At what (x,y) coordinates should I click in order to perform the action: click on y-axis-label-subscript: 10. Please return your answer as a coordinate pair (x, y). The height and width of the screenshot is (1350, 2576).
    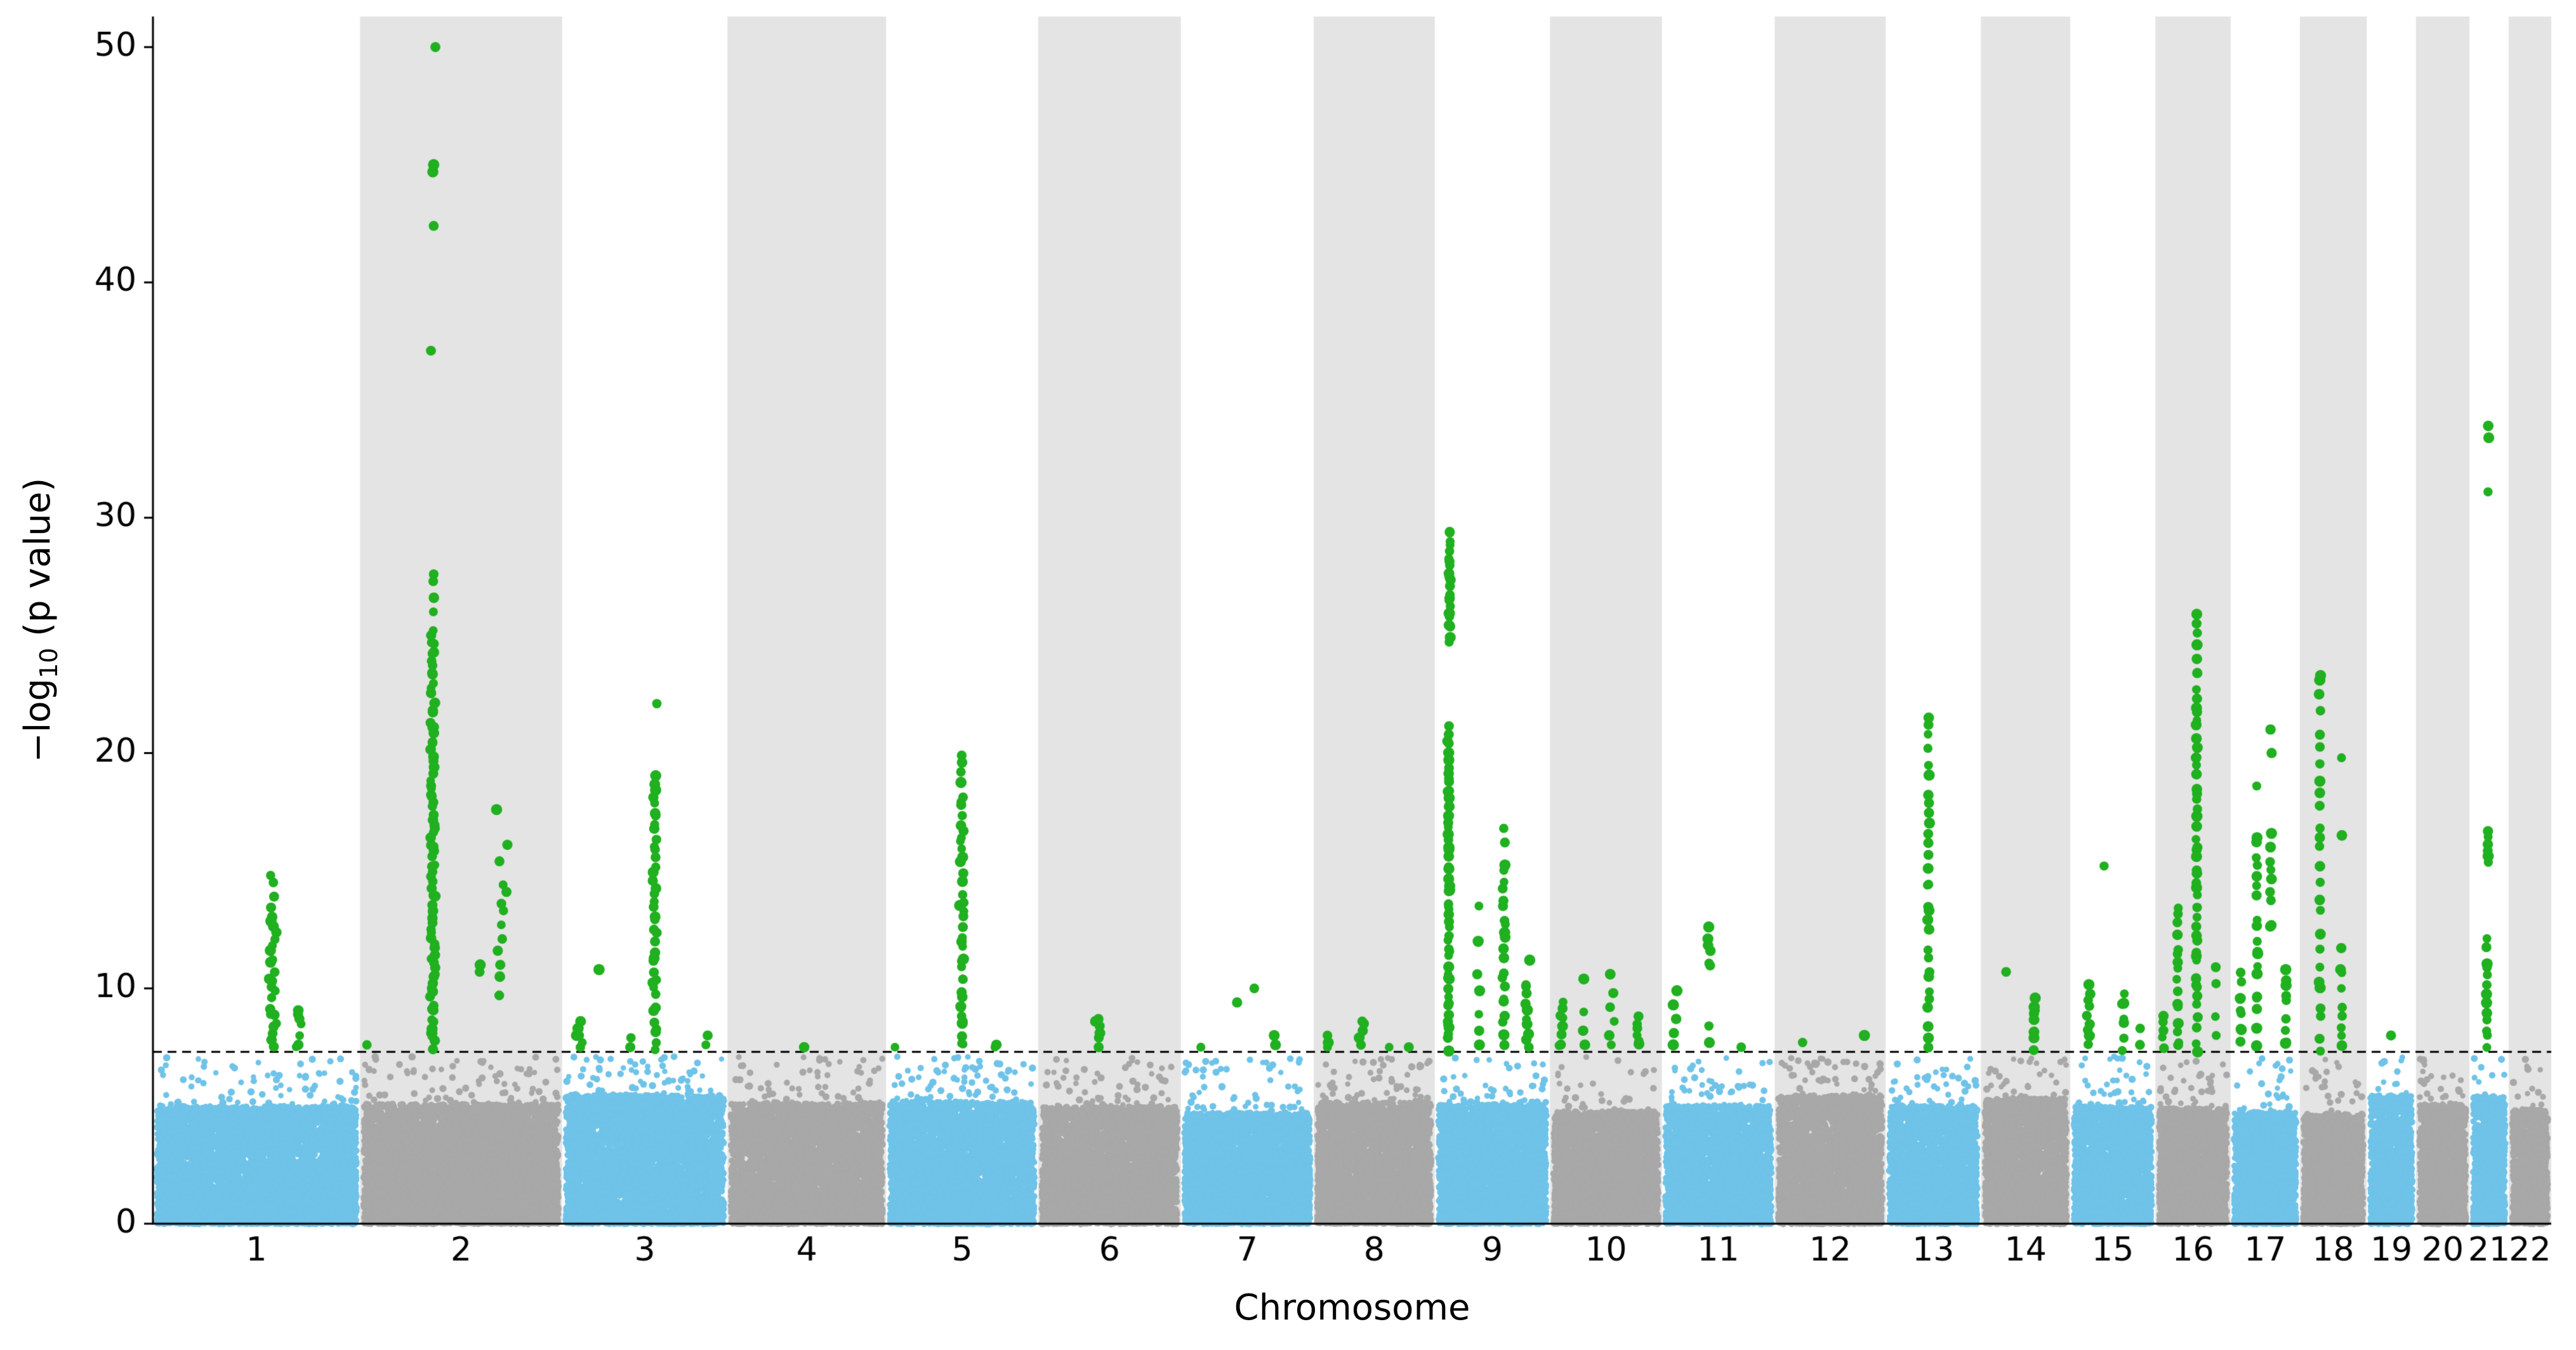
    Looking at the image, I should click on (49, 663).